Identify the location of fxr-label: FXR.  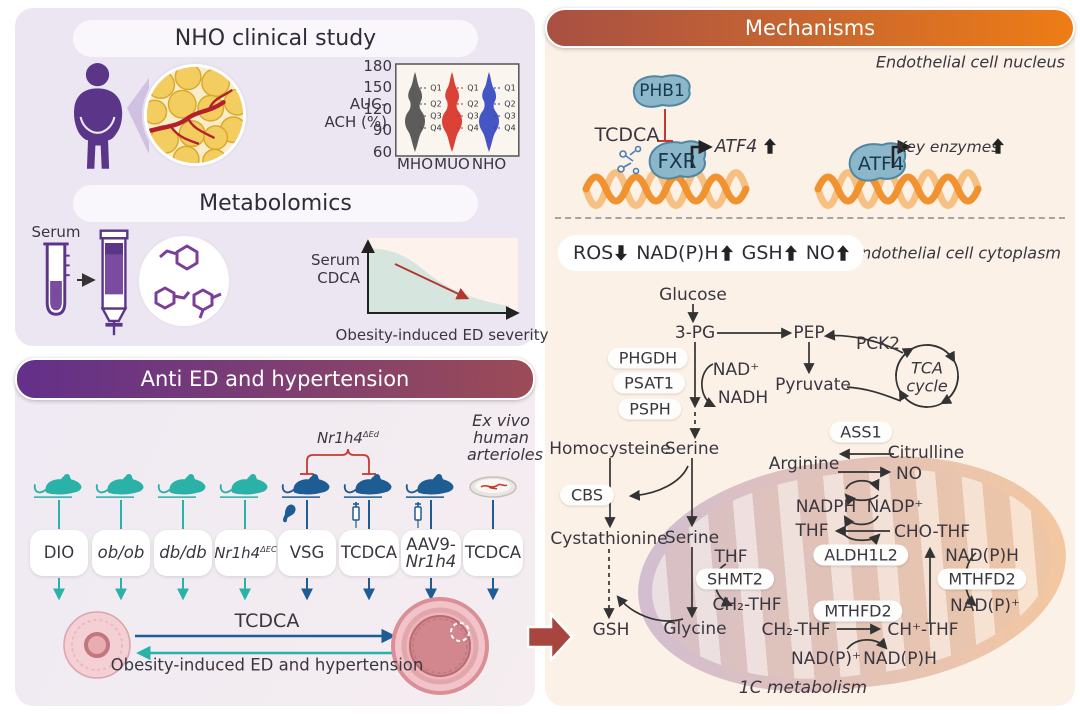
(677, 161).